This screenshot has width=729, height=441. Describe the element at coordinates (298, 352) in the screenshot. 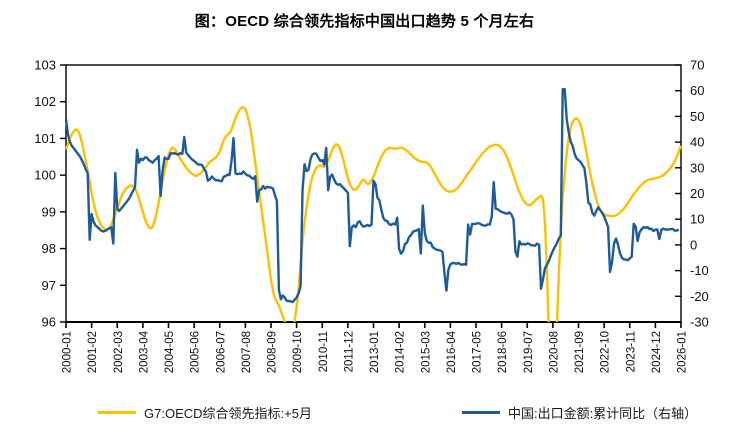

I see `svg-text: 2009-10` at that location.